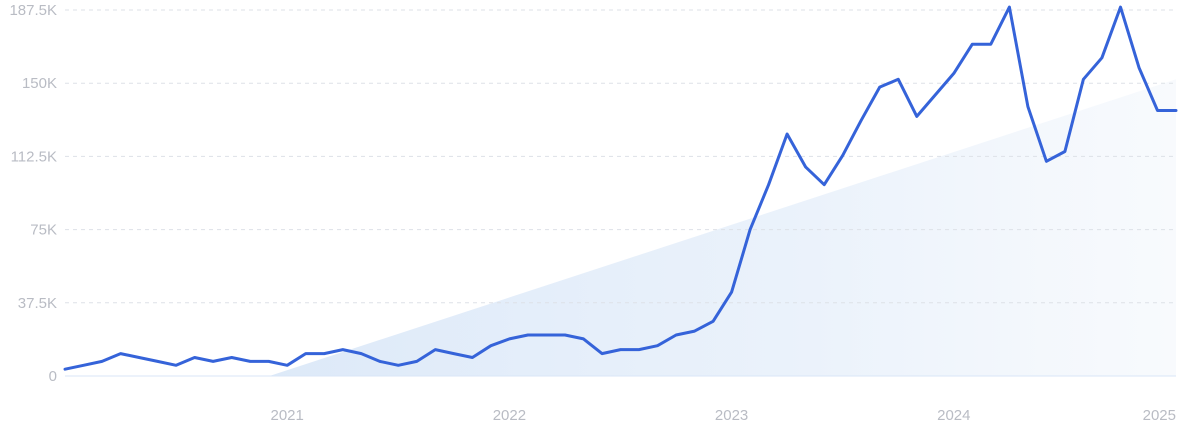 The height and width of the screenshot is (432, 1200). I want to click on y-tick-label: 187.5K, so click(33, 10).